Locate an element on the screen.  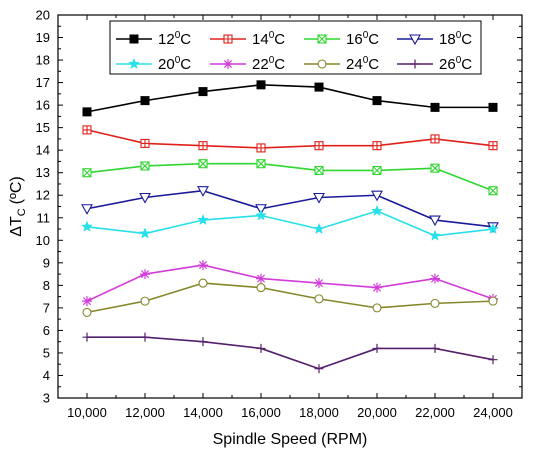
x-tick-label: 18,000 is located at coordinates (319, 412).